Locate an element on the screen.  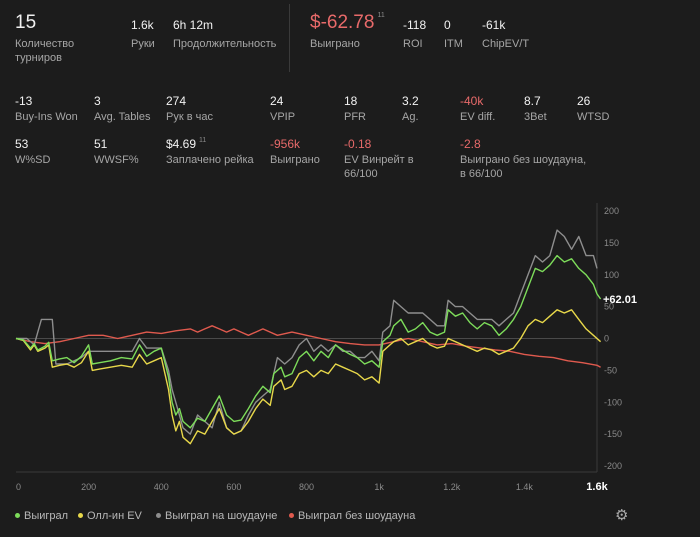
stat-value-text: 26 is located at coordinates (584, 101).